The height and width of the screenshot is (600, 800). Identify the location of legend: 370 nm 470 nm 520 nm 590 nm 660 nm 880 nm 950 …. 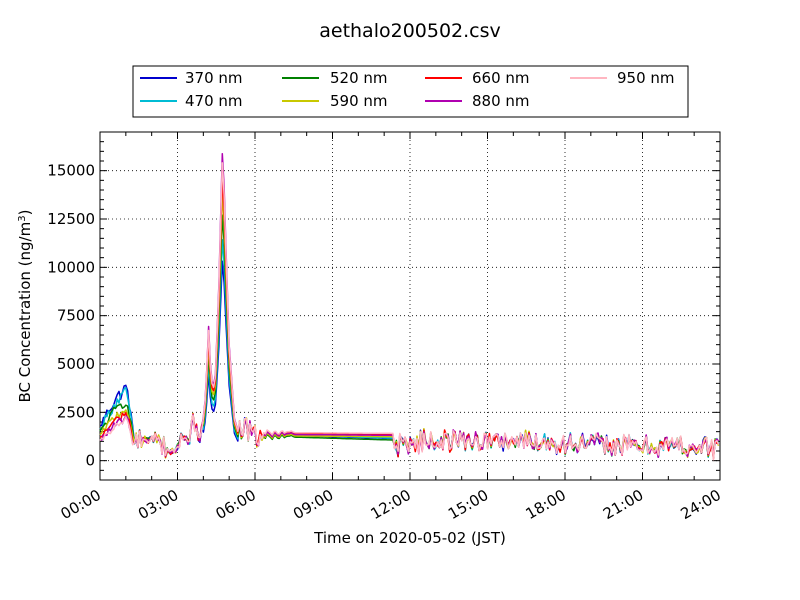
(410, 91).